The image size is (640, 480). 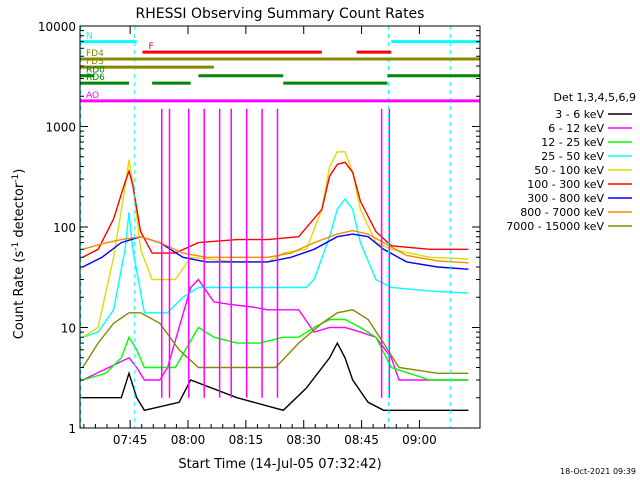 What do you see at coordinates (64, 228) in the screenshot?
I see `y-tick-label: 100` at bounding box center [64, 228].